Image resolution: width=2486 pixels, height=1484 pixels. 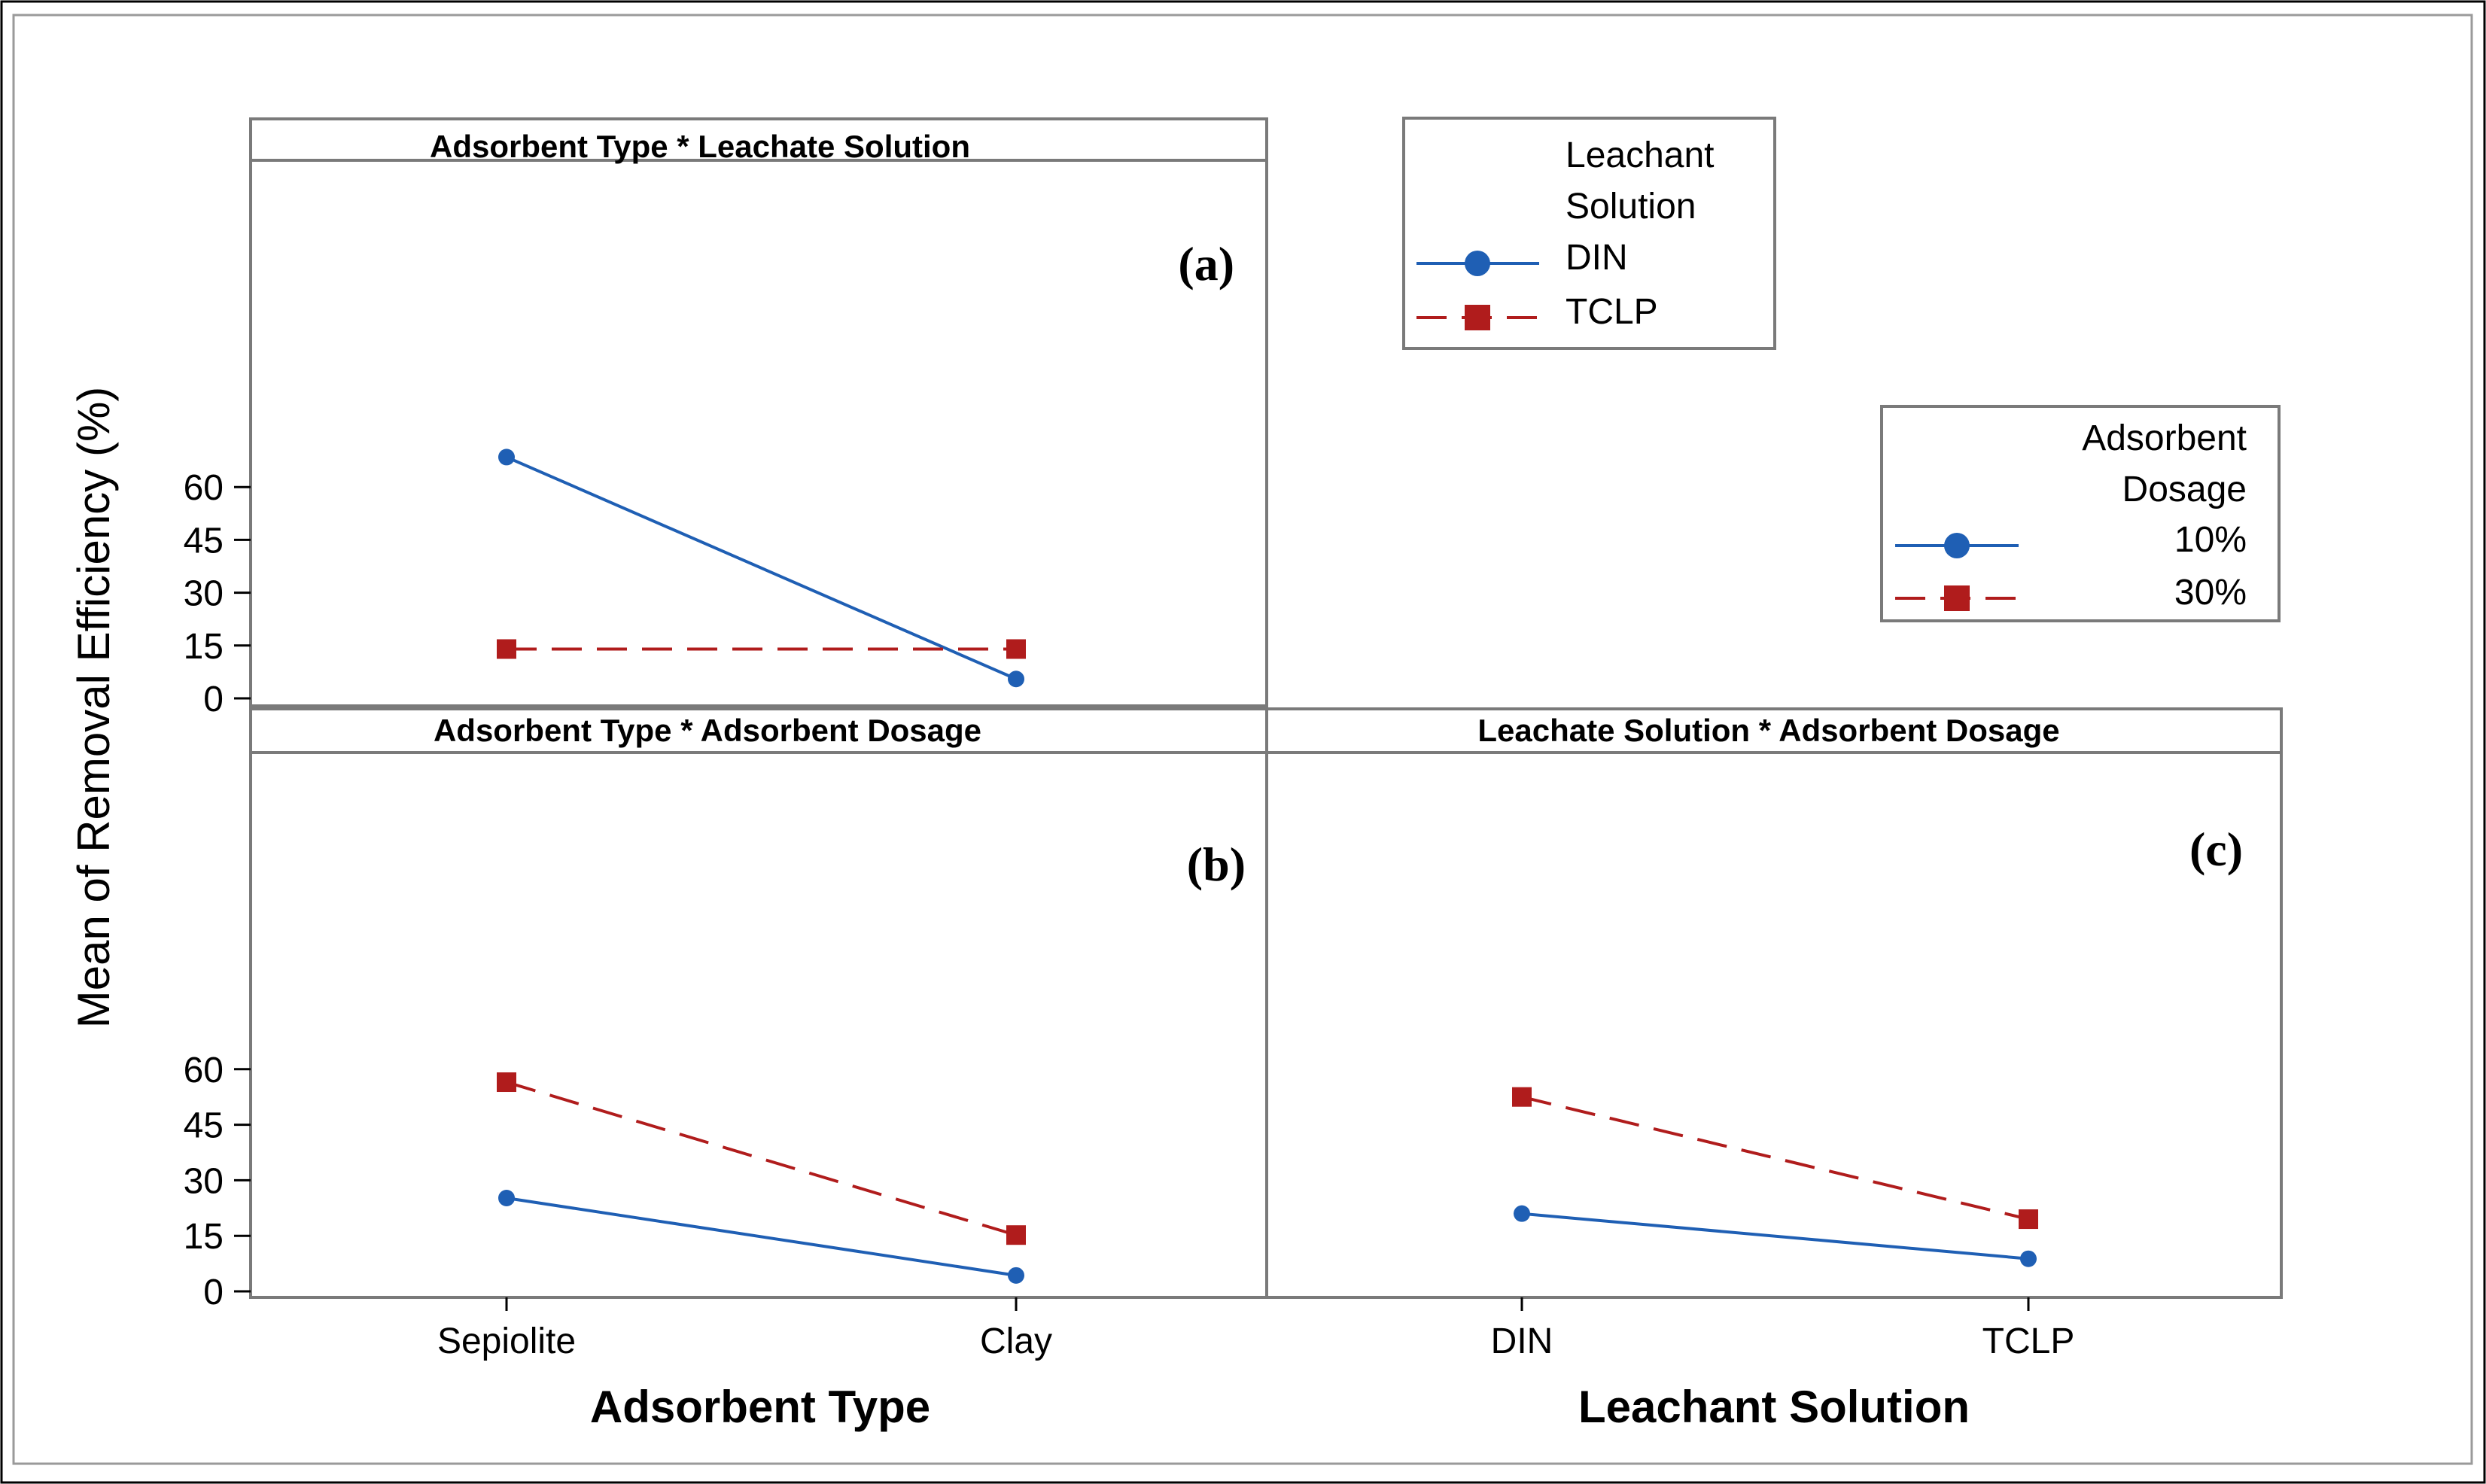 I want to click on legend-tclp-label: TCLP, so click(x=1612, y=312).